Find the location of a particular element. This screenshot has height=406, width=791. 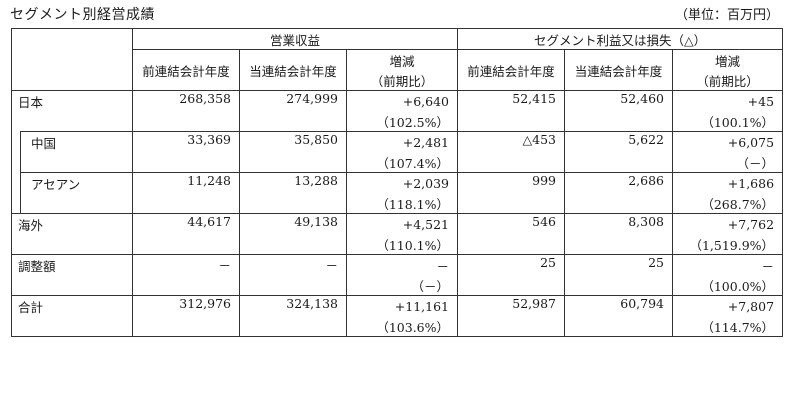

revenue-change: － is located at coordinates (402, 264).